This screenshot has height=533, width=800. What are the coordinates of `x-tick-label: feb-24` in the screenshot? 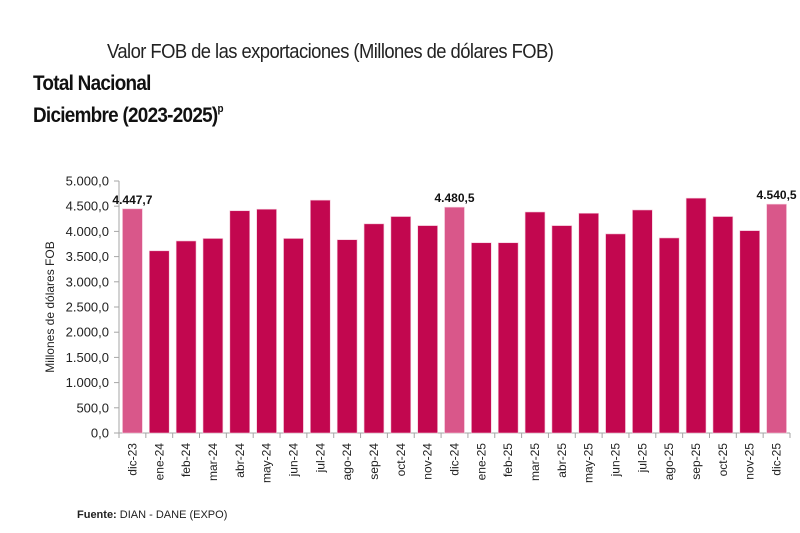 It's located at (186, 460).